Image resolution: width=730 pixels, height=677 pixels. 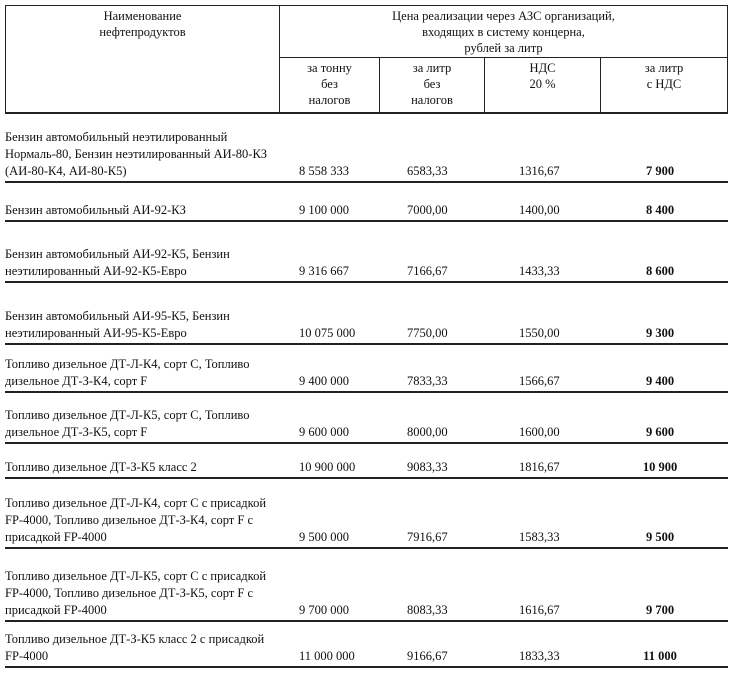 I want to click on price-per-liter: 7750,00, so click(x=427, y=333).